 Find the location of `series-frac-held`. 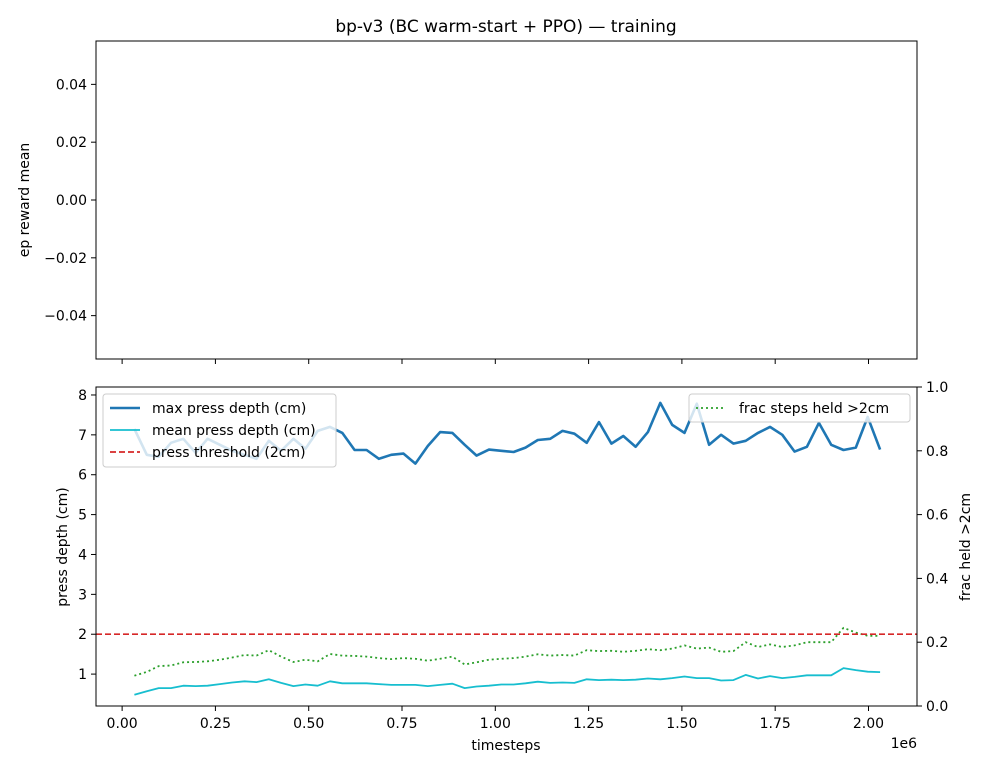

series-frac-held is located at coordinates (507, 651).